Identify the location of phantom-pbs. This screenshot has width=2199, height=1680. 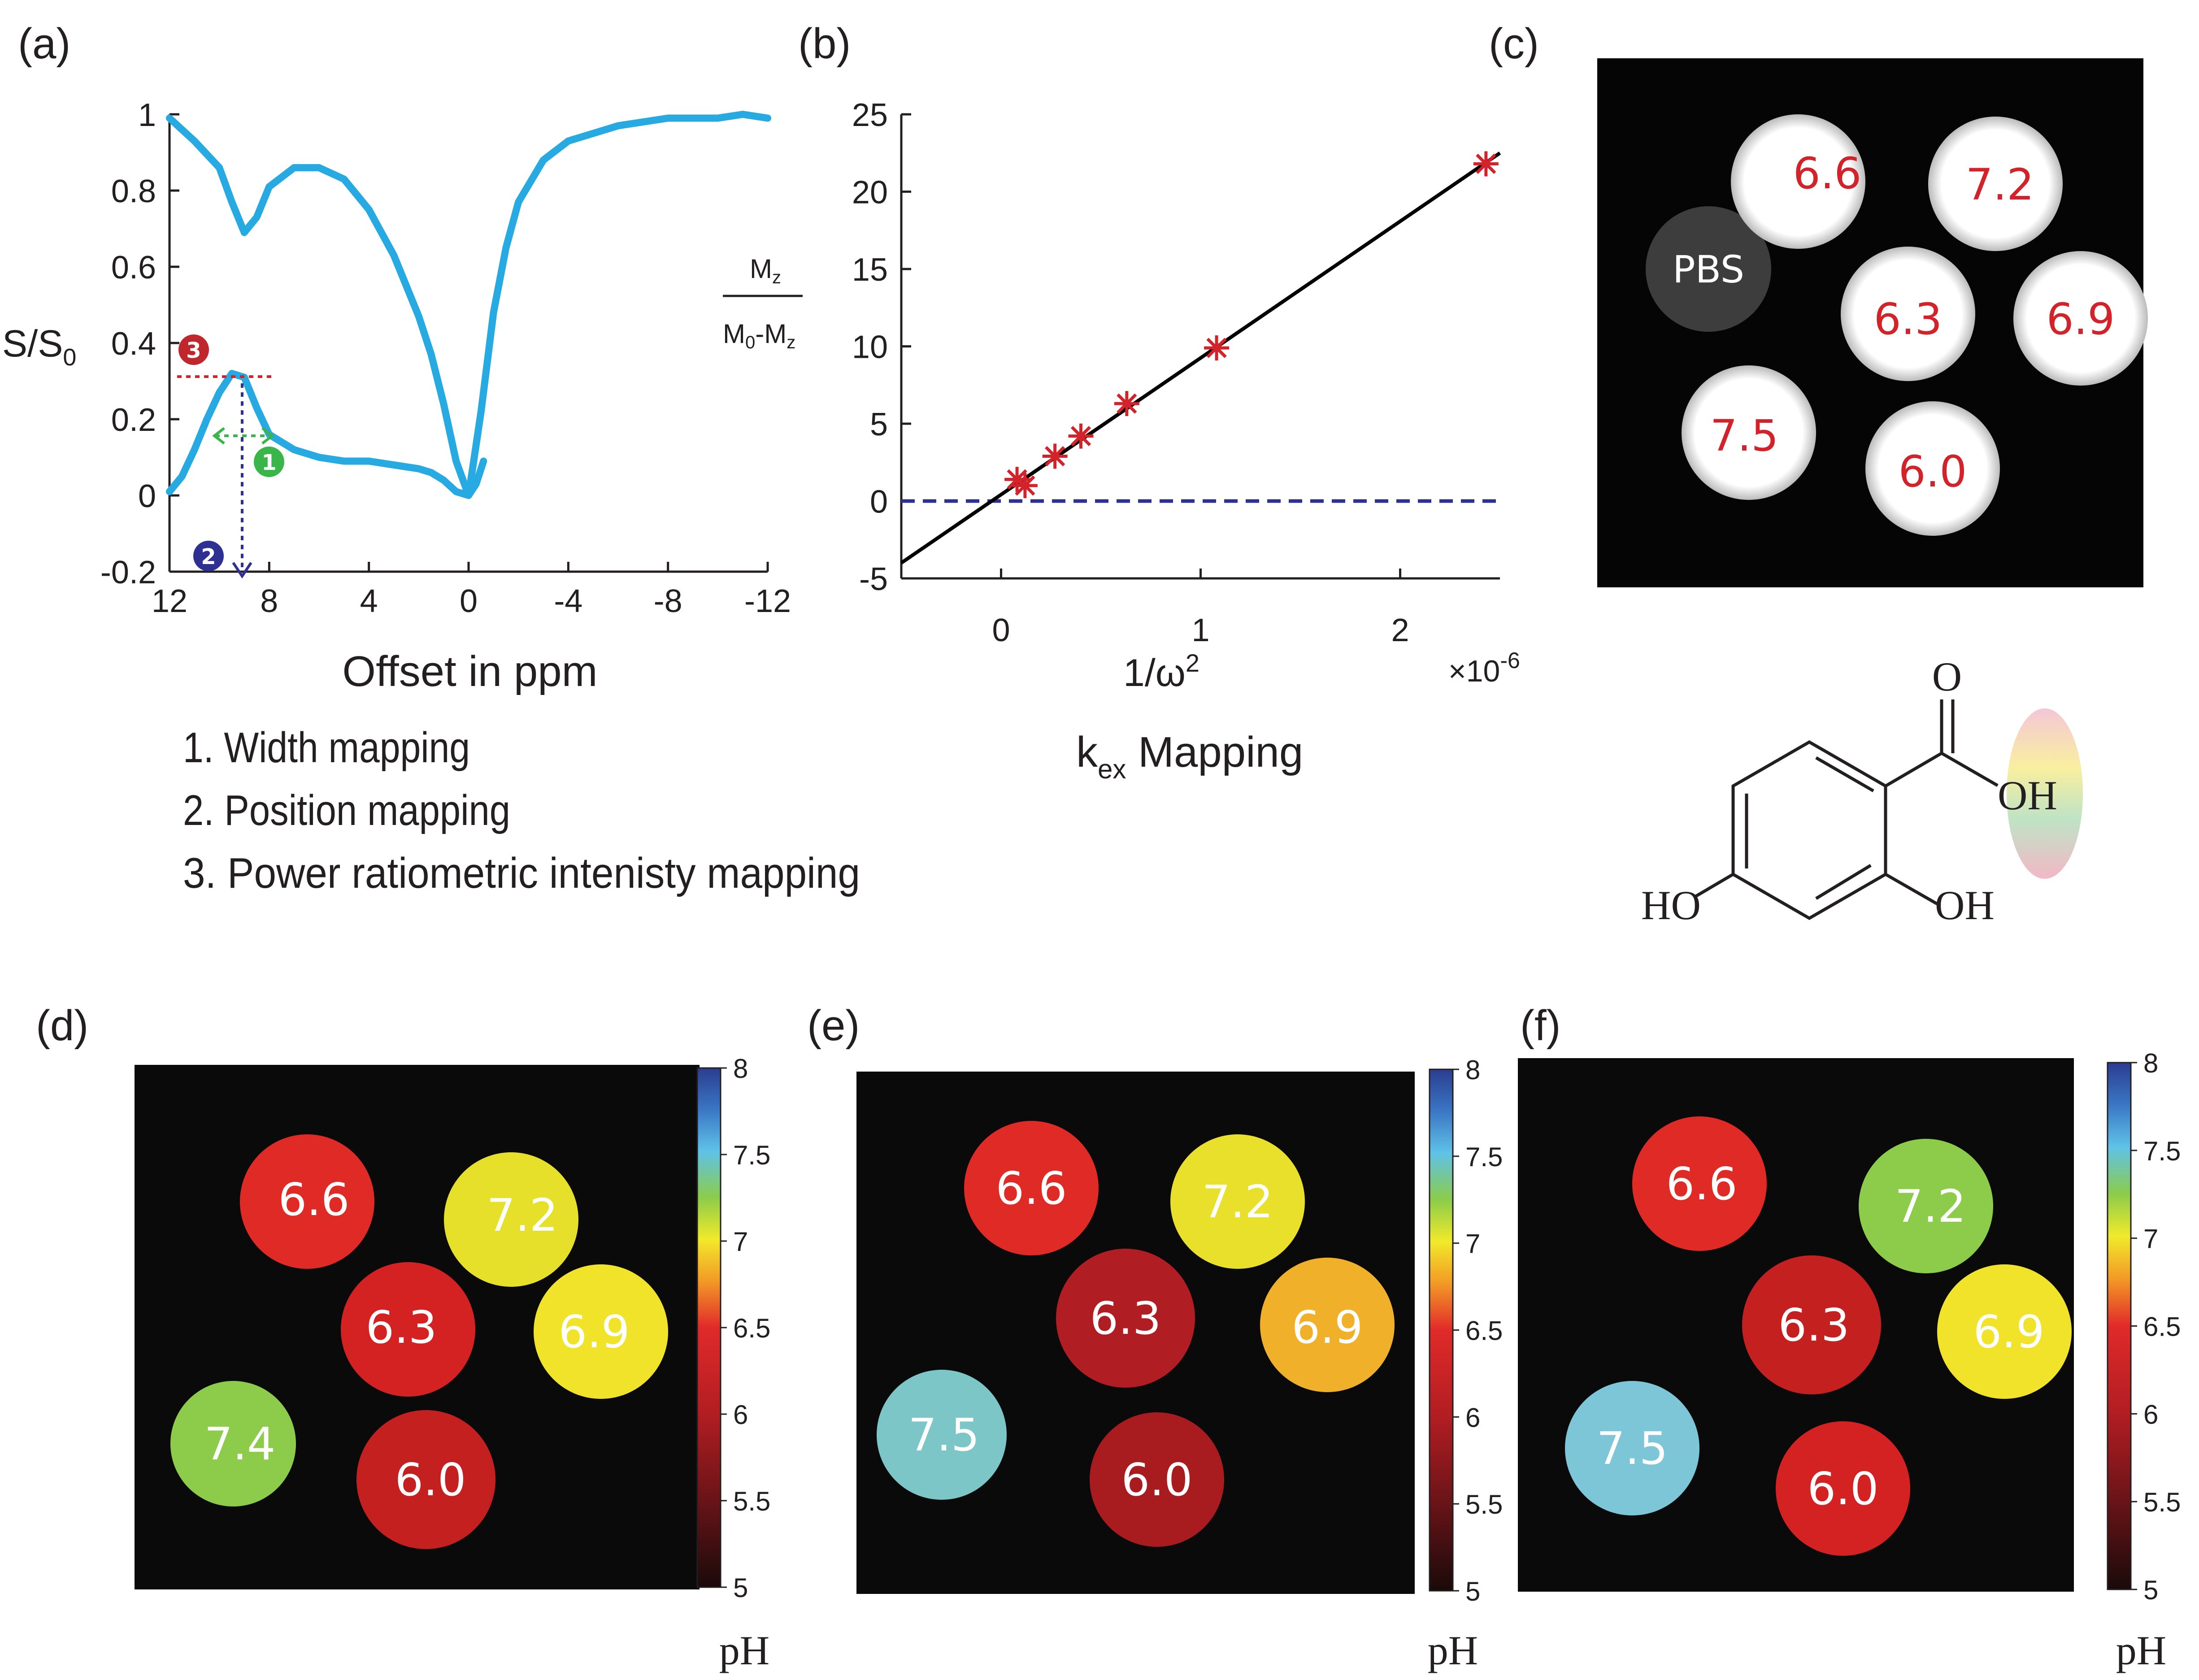
(1708, 269).